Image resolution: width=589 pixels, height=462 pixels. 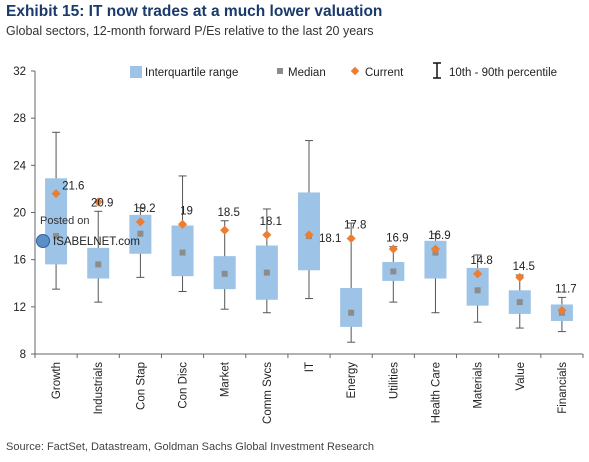 What do you see at coordinates (99, 388) in the screenshot?
I see `category-label: Industrials` at bounding box center [99, 388].